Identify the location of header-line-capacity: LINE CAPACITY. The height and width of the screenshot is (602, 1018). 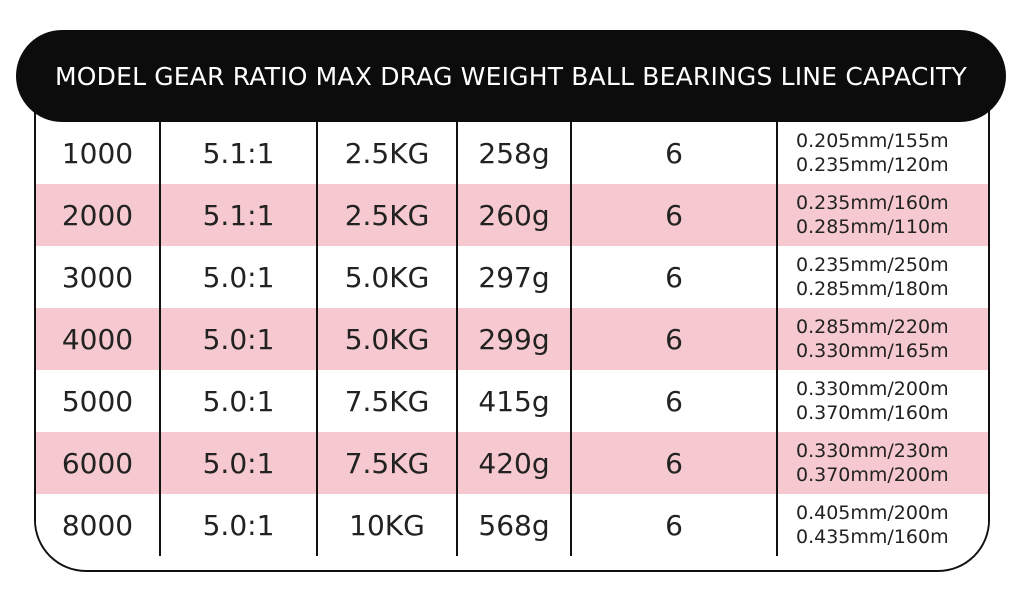
(874, 76).